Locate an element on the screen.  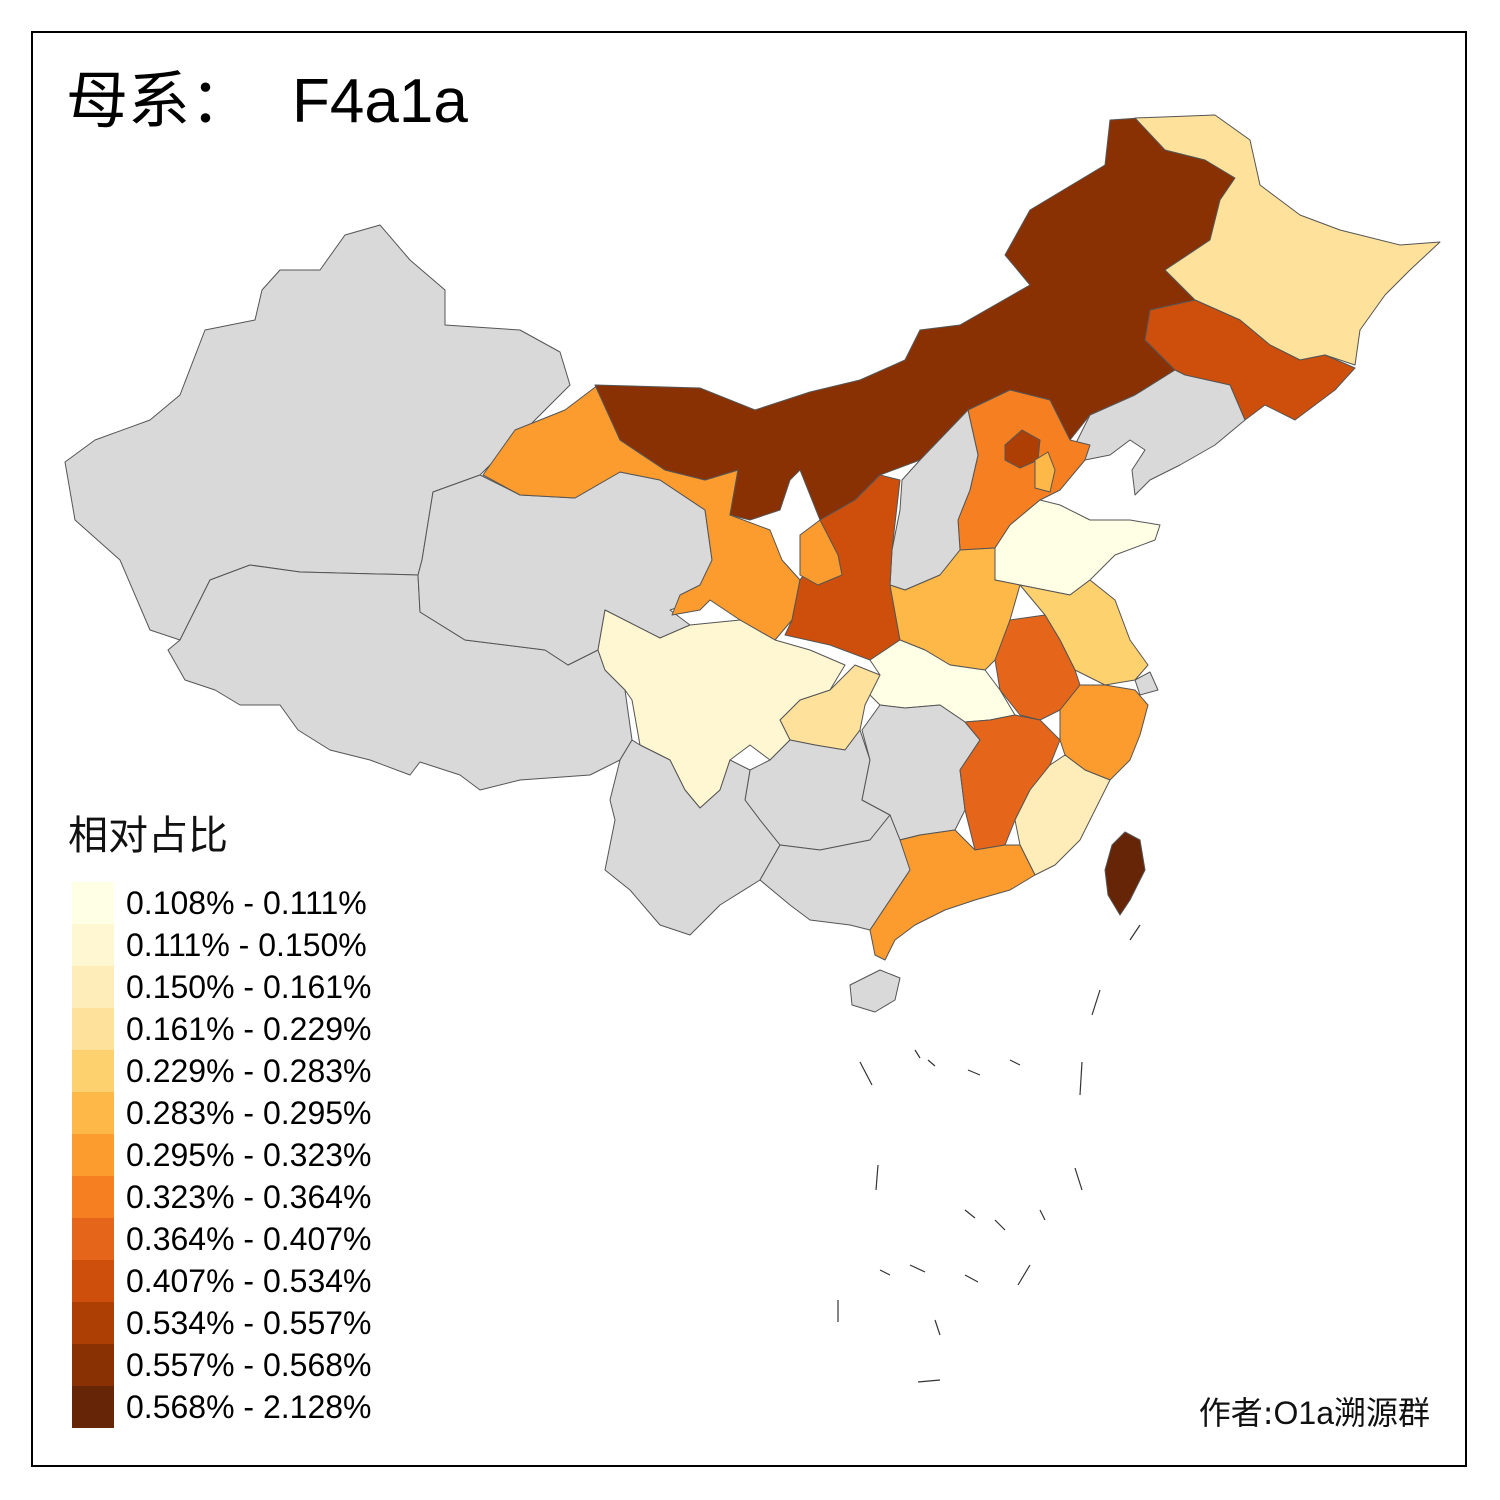
legend-item: 0.534% - 0.557% is located at coordinates (222, 1323).